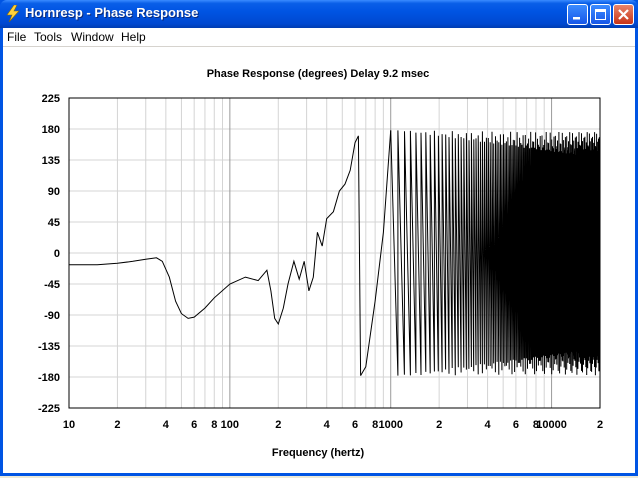  Describe the element at coordinates (318, 74) in the screenshot. I see `chart-title: Phase Response (degrees) Delay 9.2 msec` at that location.